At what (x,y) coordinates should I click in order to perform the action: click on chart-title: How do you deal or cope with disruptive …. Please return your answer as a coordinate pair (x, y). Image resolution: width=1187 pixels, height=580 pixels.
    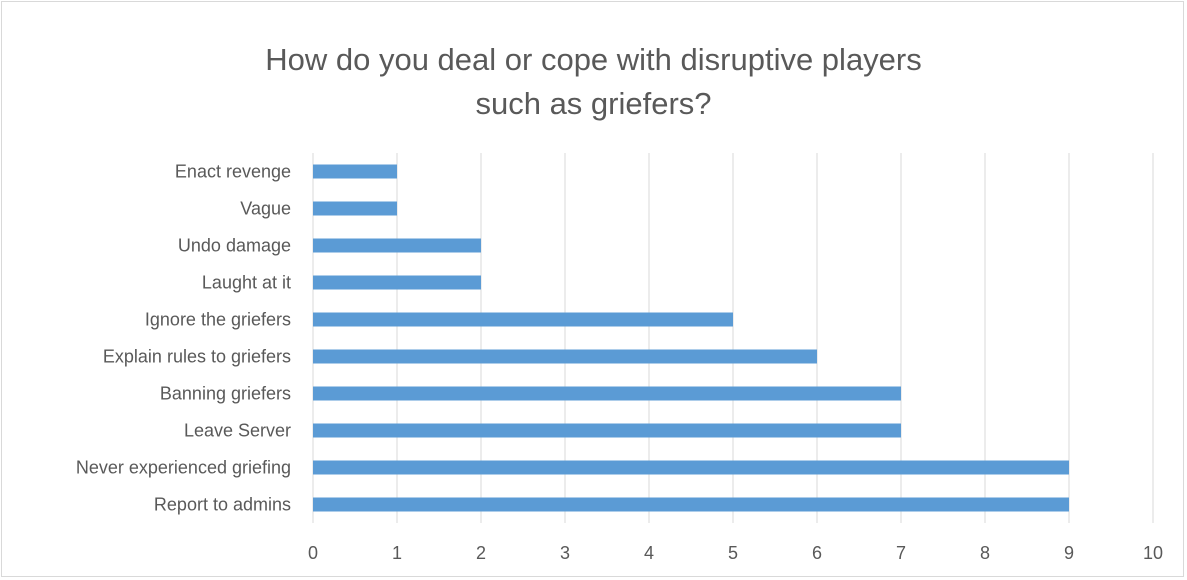
    Looking at the image, I should click on (593, 81).